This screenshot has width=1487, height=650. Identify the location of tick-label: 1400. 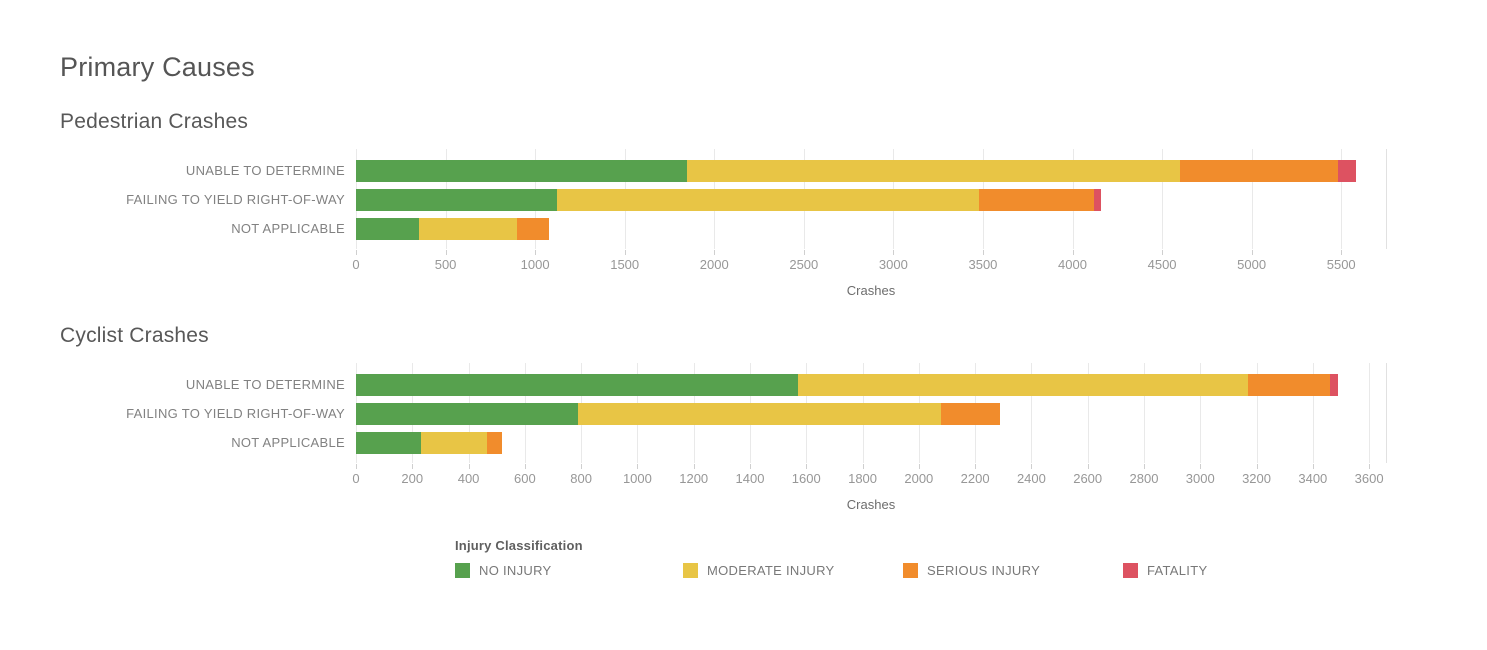
(750, 478).